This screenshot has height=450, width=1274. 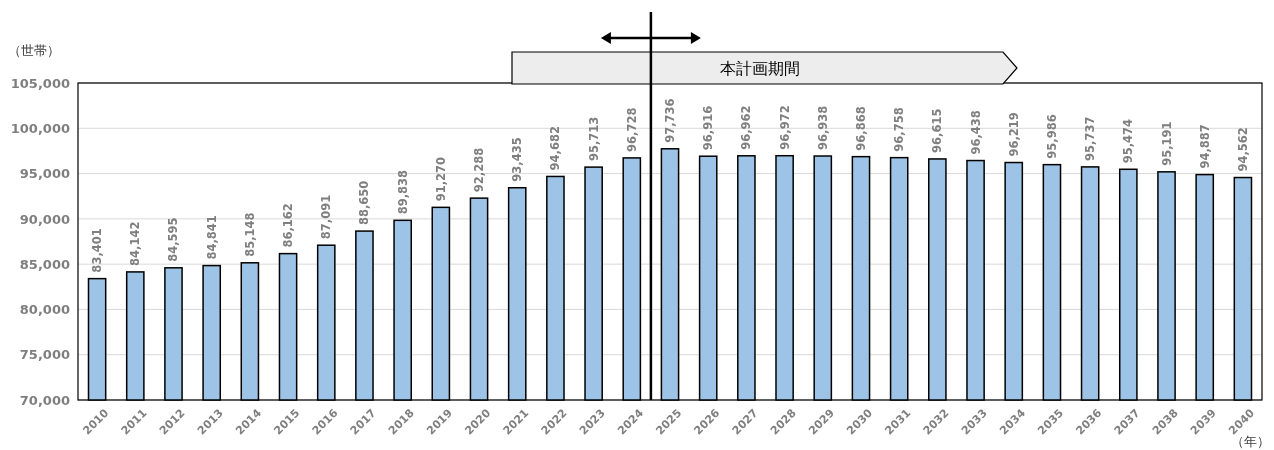 What do you see at coordinates (1204, 146) in the screenshot?
I see `data-label: 94,887` at bounding box center [1204, 146].